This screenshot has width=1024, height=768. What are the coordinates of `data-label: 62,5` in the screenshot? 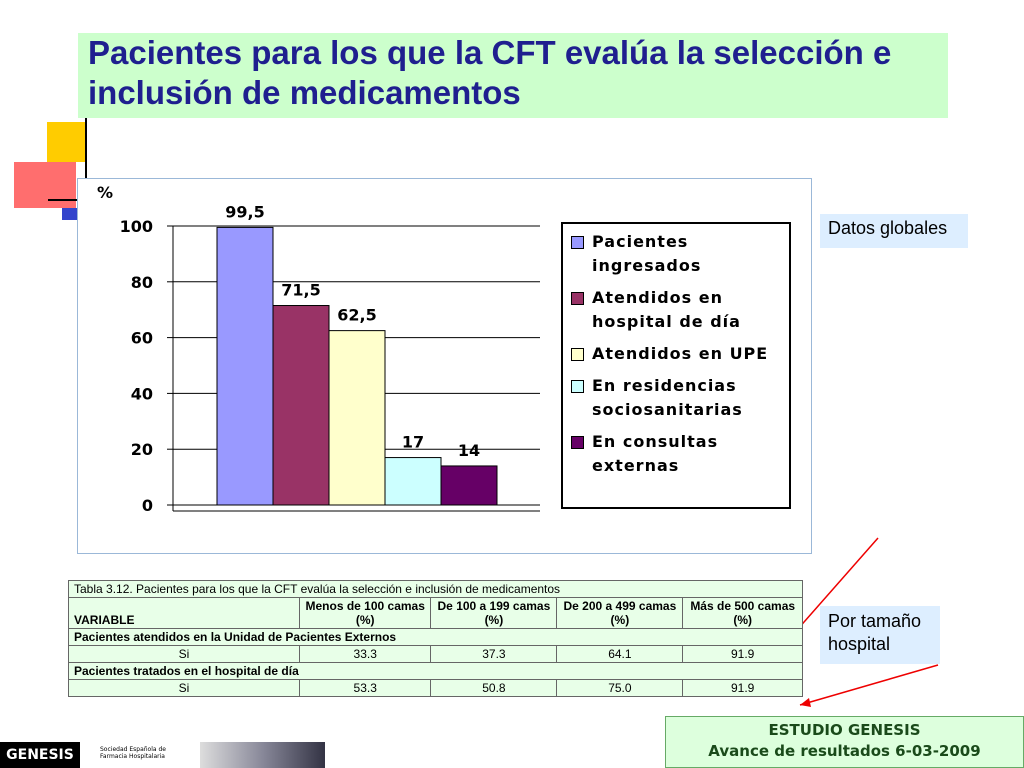 It's located at (356, 315).